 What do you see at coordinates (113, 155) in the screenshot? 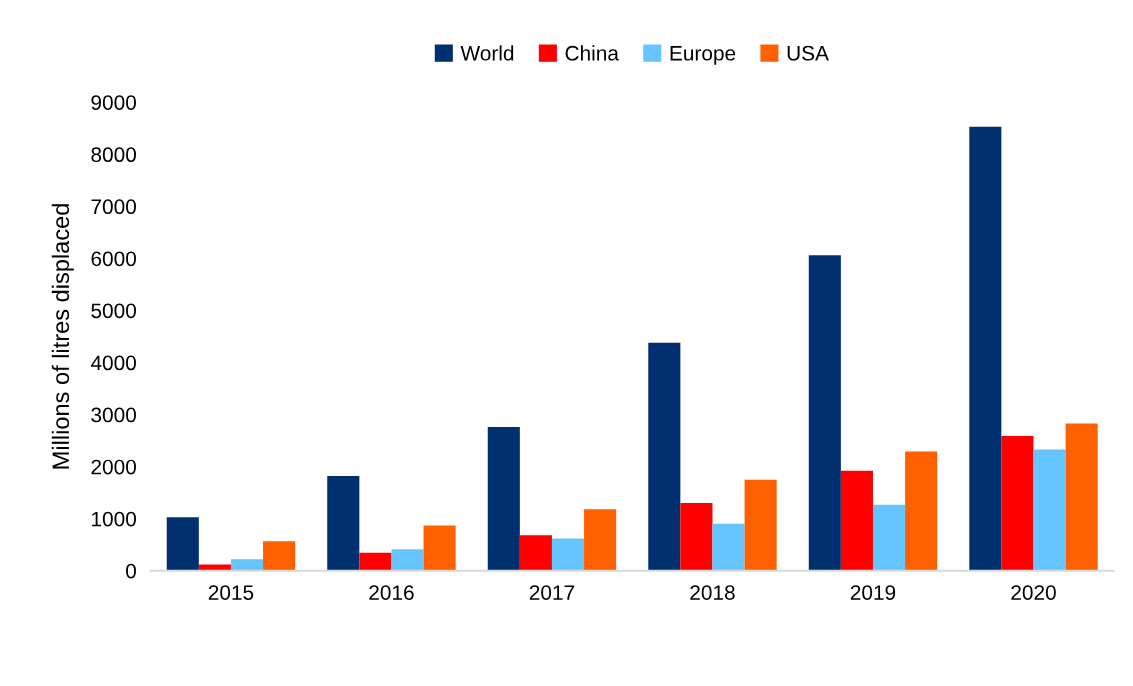
I see `y-tick-label: 8000` at bounding box center [113, 155].